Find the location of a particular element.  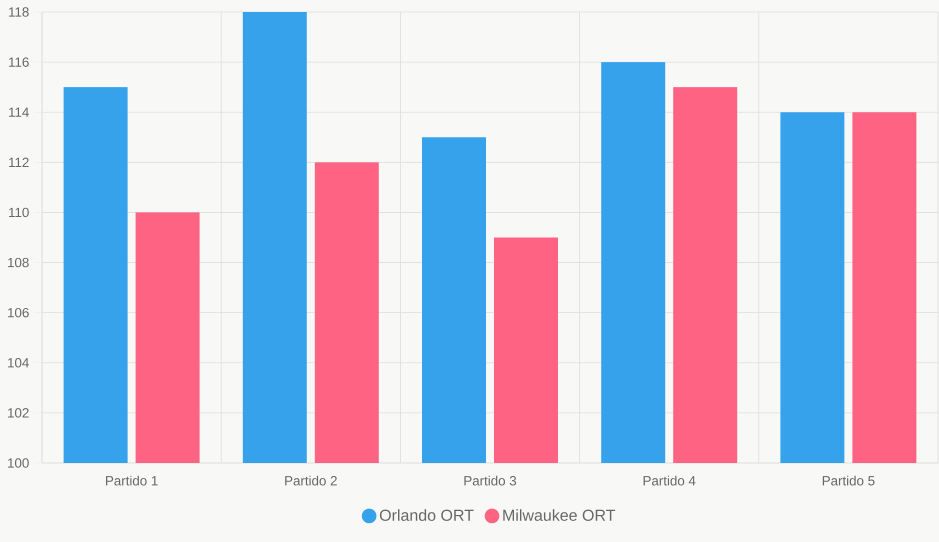

x-tick-label: Partido 4 is located at coordinates (670, 481).